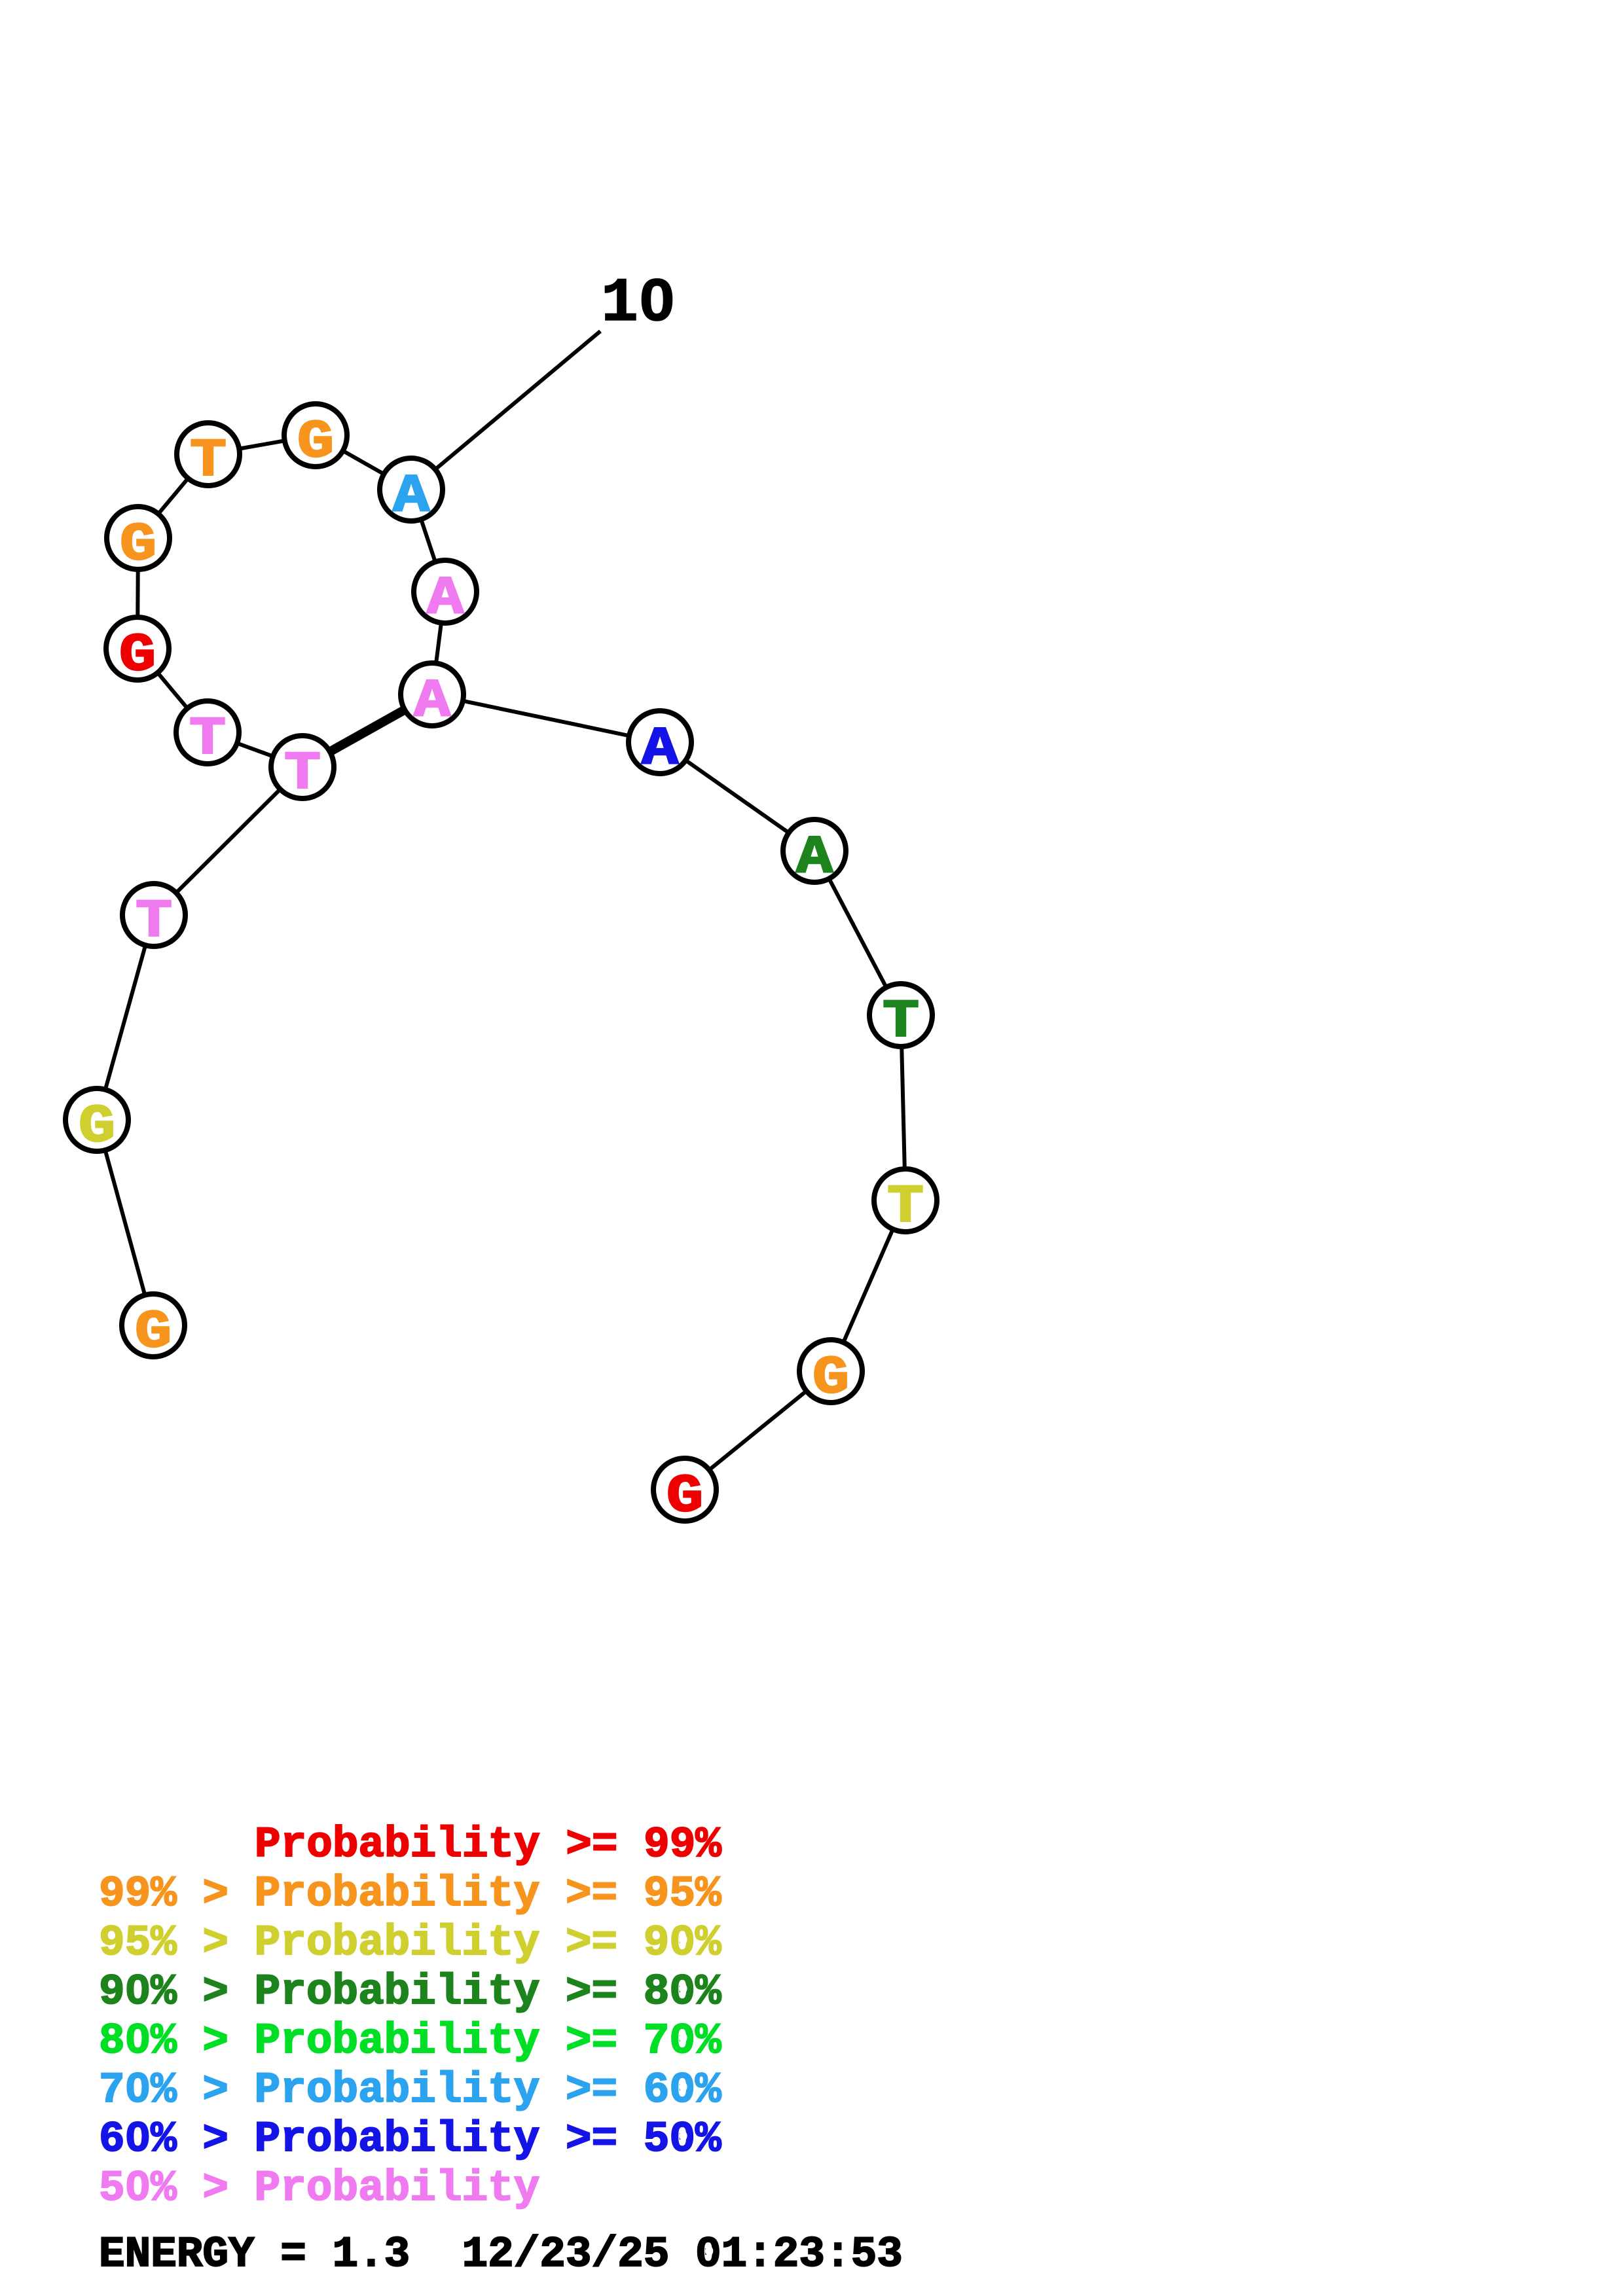 This screenshot has height=2296, width=1623. I want to click on svg-text: 80% > Probability >= 70%, so click(410, 2041).